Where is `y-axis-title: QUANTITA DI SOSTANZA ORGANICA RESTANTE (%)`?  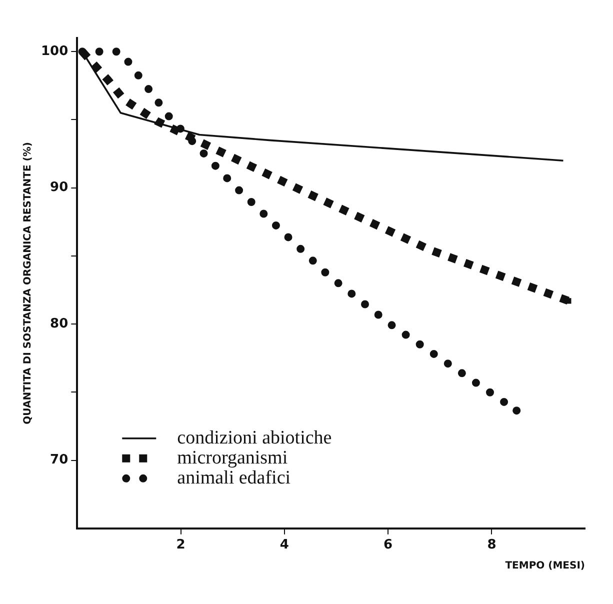
y-axis-title: QUANTITA DI SOSTANZA ORGANICA RESTANTE (%) is located at coordinates (28, 283).